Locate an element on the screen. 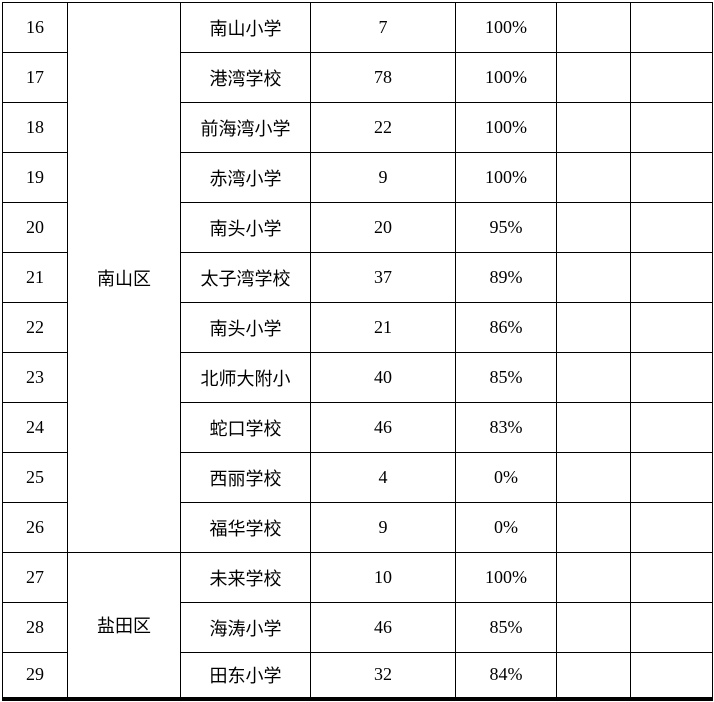 This screenshot has width=714, height=702. table-row: 23 北师大附小 40 85% is located at coordinates (357, 377).